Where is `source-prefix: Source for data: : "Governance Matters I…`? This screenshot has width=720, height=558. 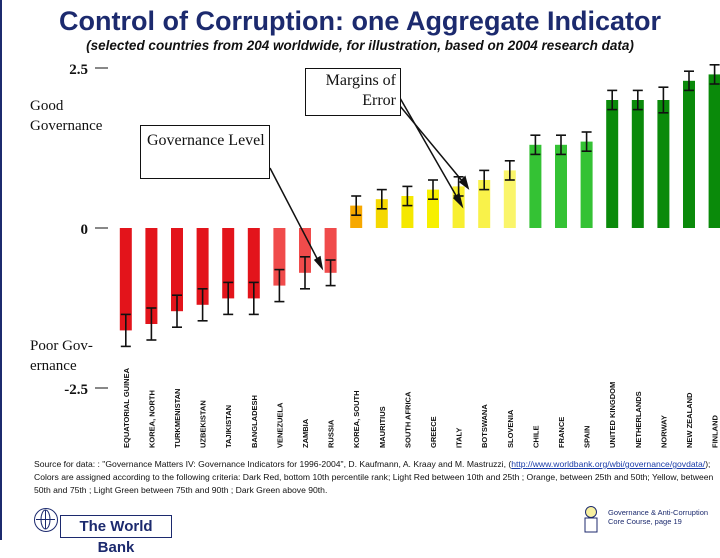 source-prefix: Source for data: : "Governance Matters I… is located at coordinates (270, 464).